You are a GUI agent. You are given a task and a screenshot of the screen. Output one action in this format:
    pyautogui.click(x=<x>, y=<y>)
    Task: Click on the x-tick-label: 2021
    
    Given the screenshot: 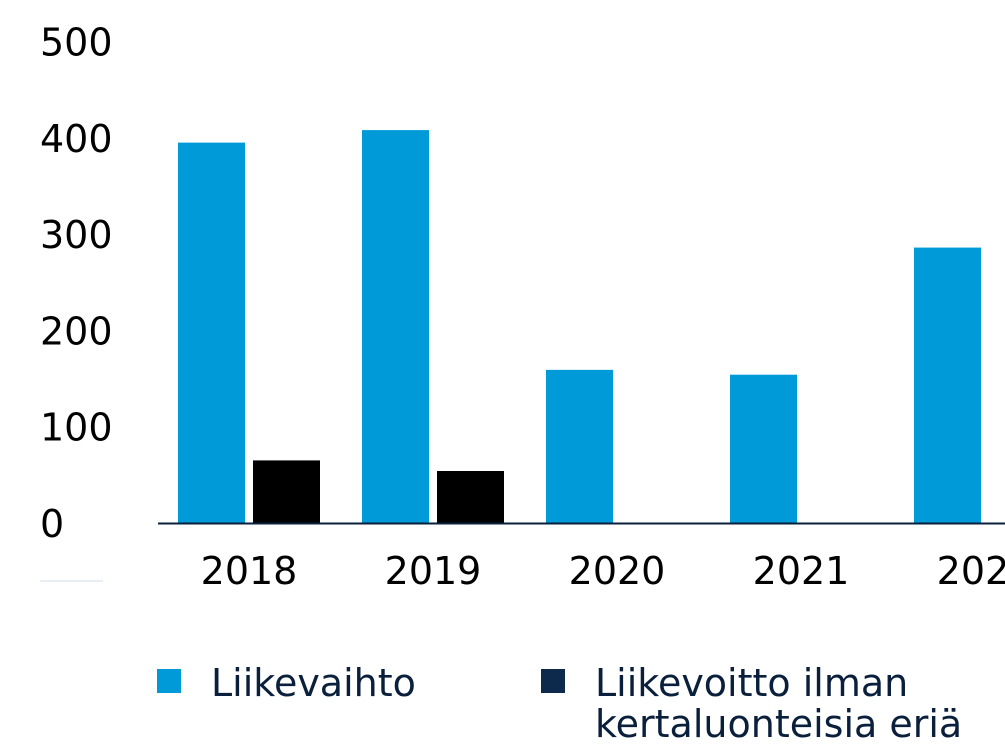 What is the action you would take?
    pyautogui.click(x=801, y=571)
    